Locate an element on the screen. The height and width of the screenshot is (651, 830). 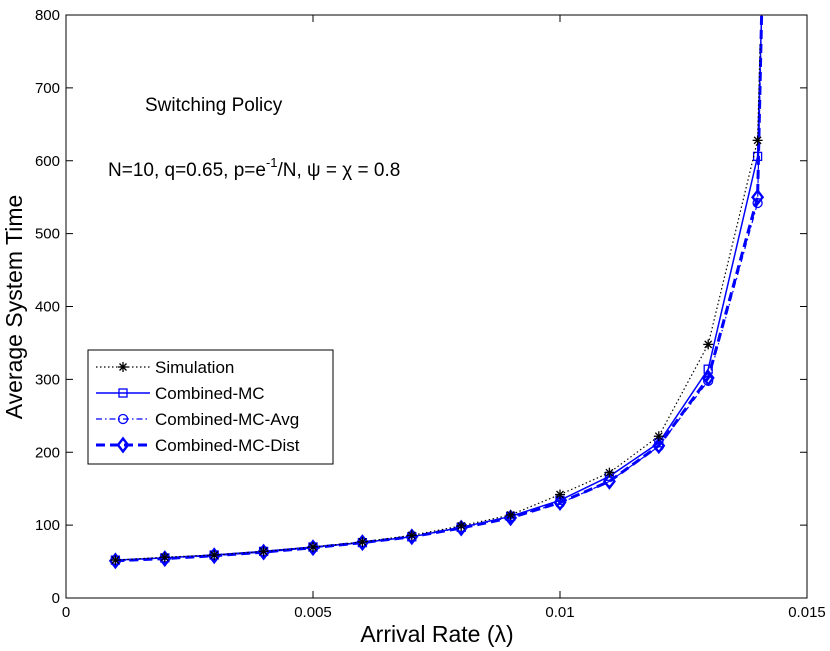
x-tick-label: 0.005 is located at coordinates (313, 612).